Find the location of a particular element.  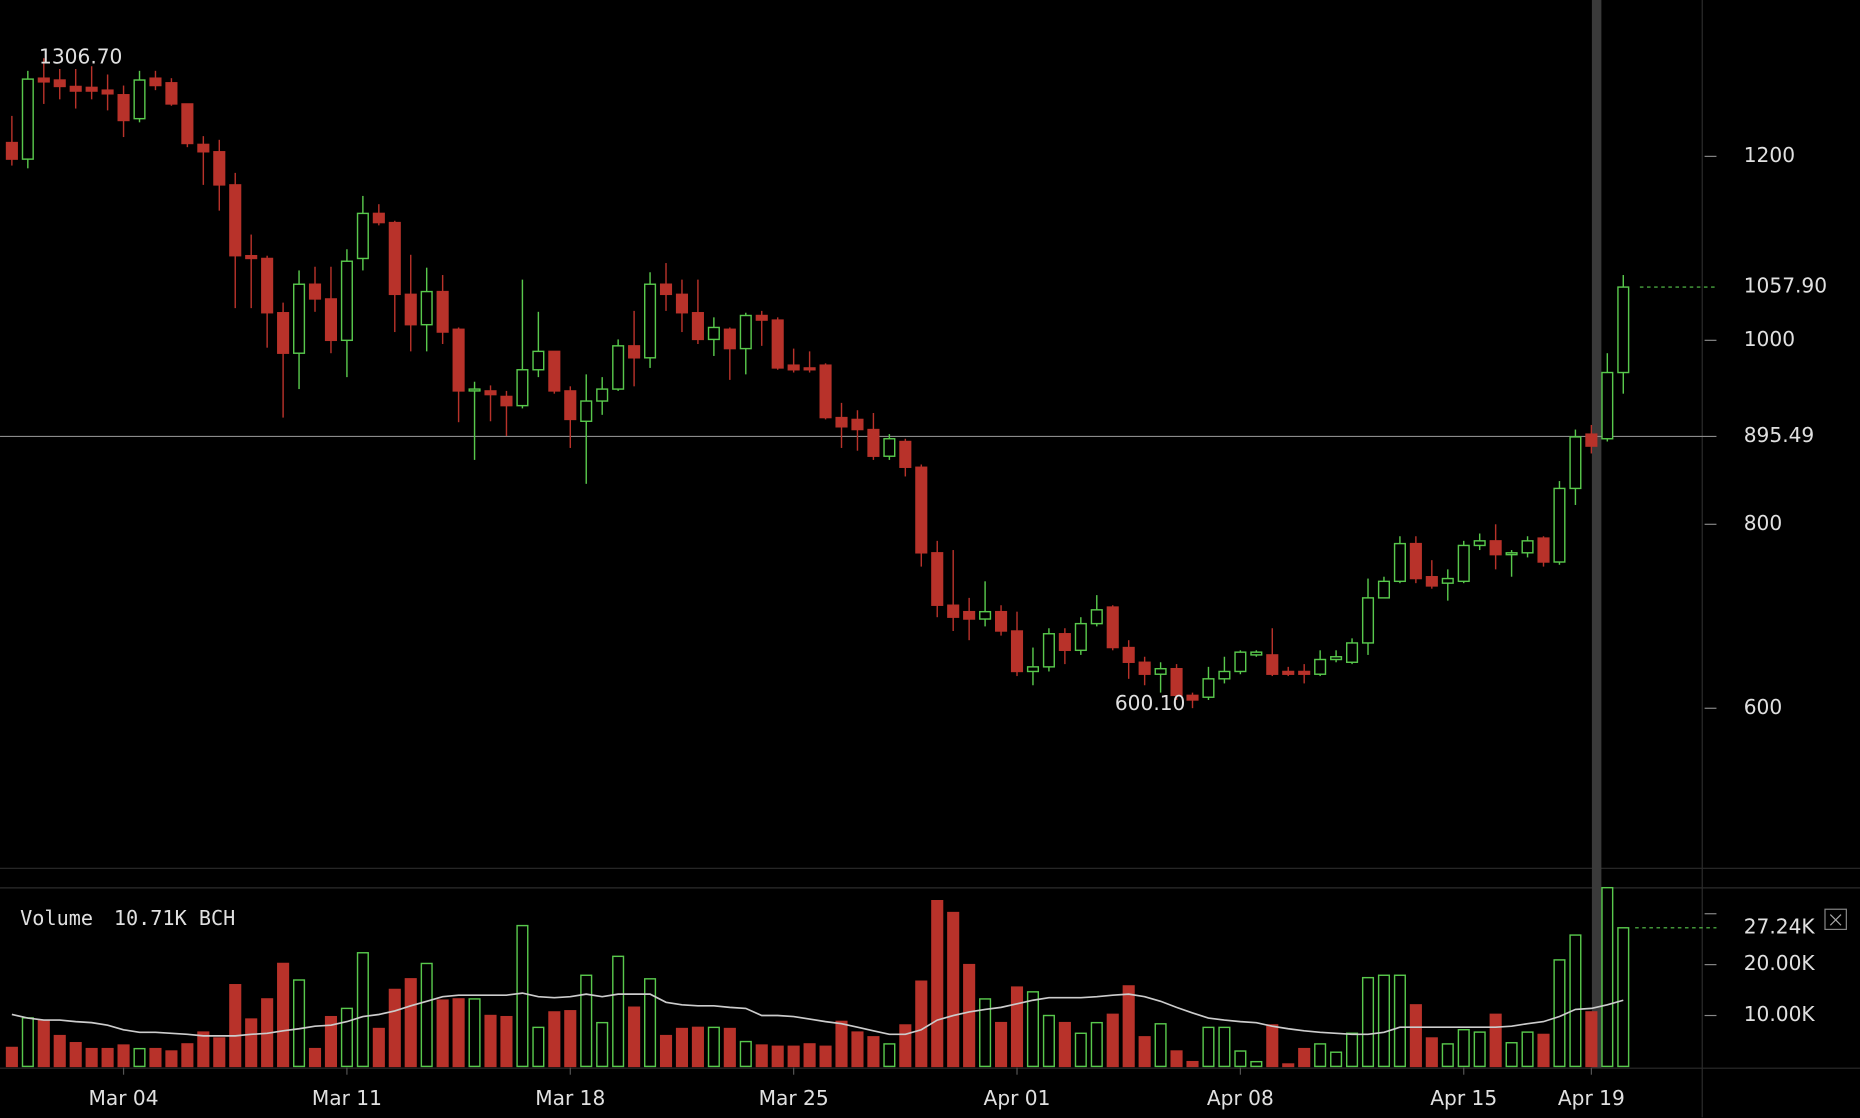

volume-ma is located at coordinates (817, 1014).